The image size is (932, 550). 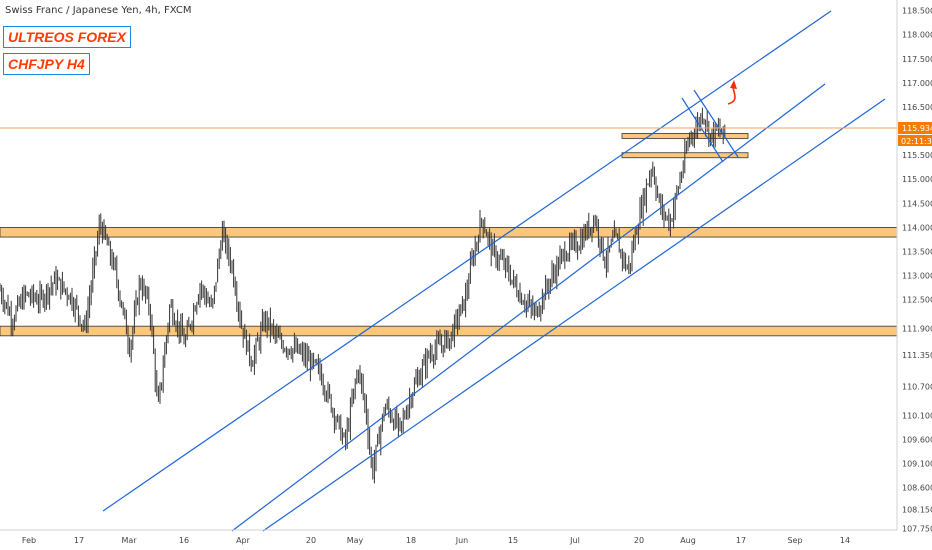 What do you see at coordinates (917, 155) in the screenshot?
I see `price-tick-label: 115.500` at bounding box center [917, 155].